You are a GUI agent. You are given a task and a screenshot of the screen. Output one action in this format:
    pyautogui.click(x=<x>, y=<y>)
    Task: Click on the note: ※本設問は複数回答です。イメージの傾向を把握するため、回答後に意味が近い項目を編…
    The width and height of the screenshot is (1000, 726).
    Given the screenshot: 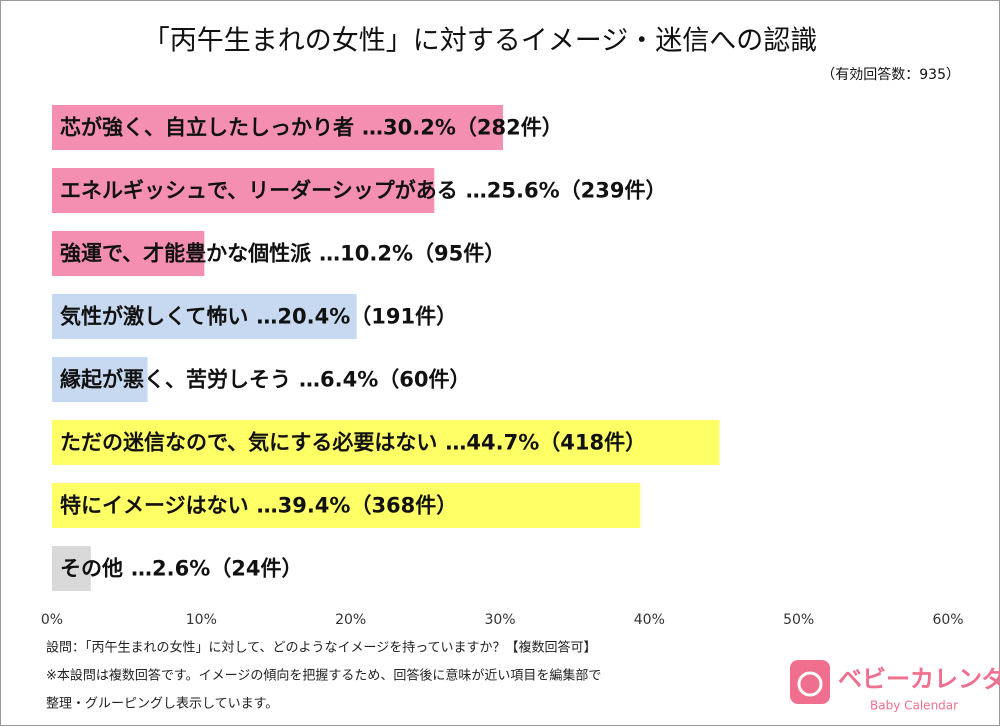 What is the action you would take?
    pyautogui.click(x=323, y=676)
    